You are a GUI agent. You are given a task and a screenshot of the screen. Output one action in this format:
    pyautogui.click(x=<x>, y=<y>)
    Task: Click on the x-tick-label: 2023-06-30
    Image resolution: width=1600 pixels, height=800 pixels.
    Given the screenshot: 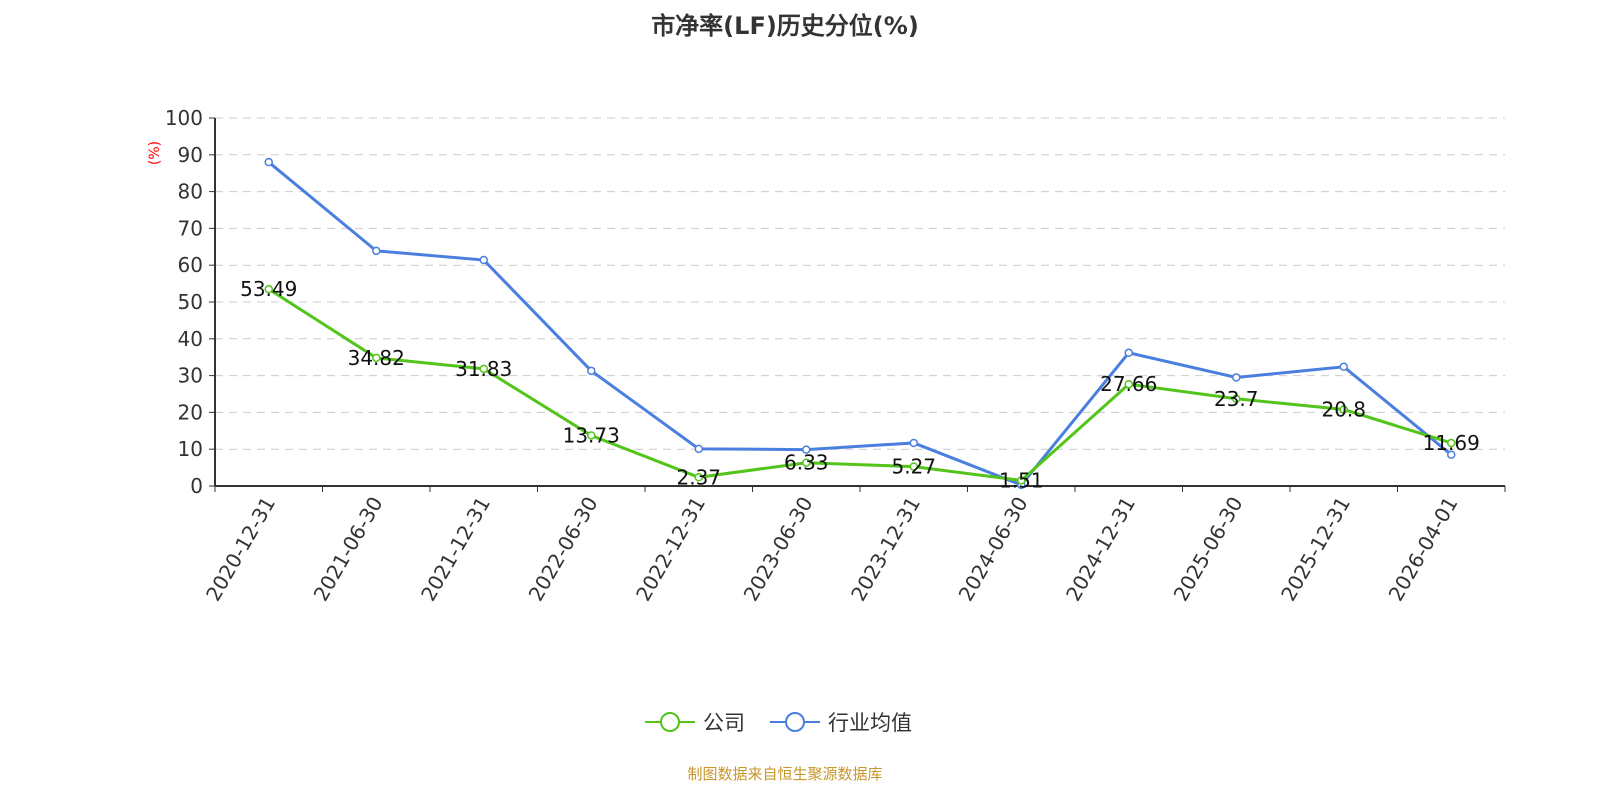 What is the action you would take?
    pyautogui.click(x=778, y=549)
    